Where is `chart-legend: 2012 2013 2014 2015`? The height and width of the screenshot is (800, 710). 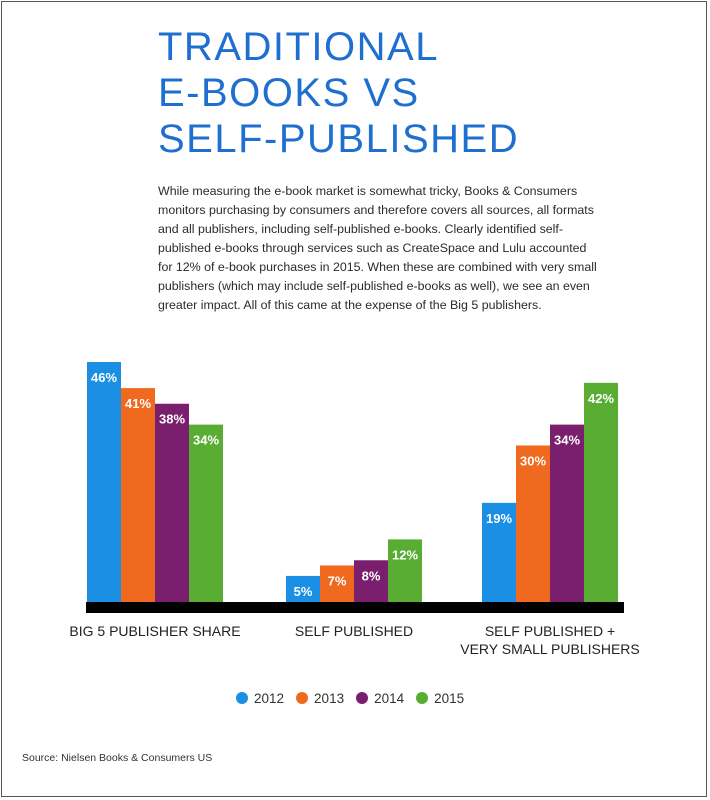 chart-legend: 2012 2013 2014 2015 is located at coordinates (356, 698).